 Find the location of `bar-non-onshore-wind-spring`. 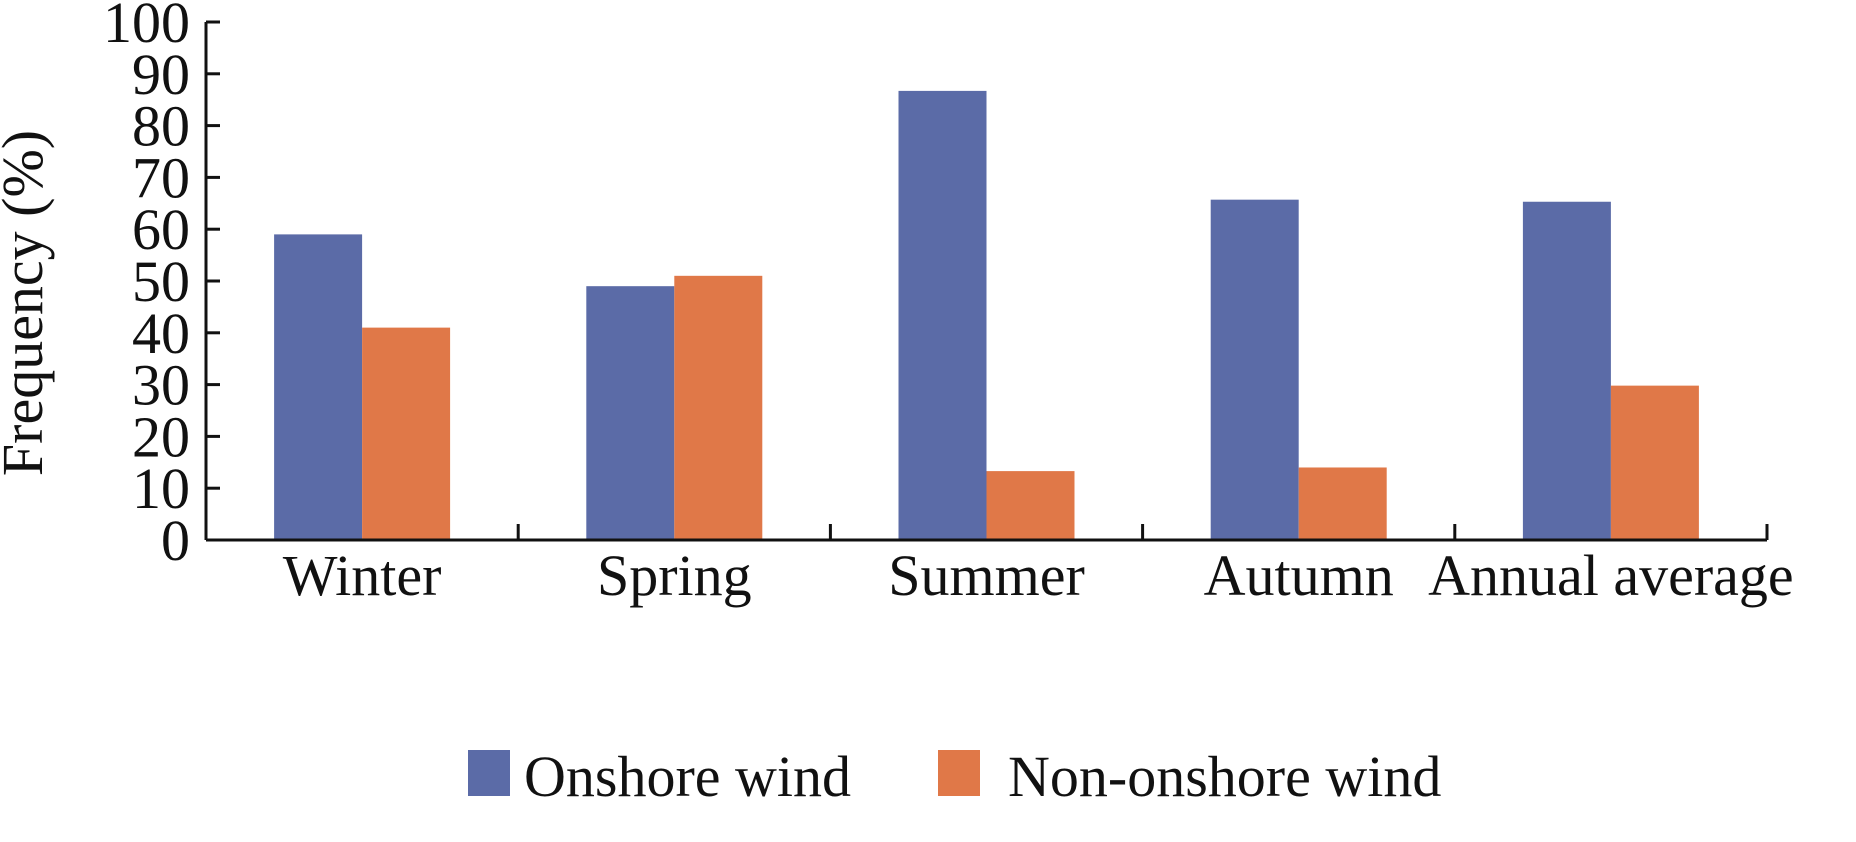

bar-non-onshore-wind-spring is located at coordinates (718, 407).